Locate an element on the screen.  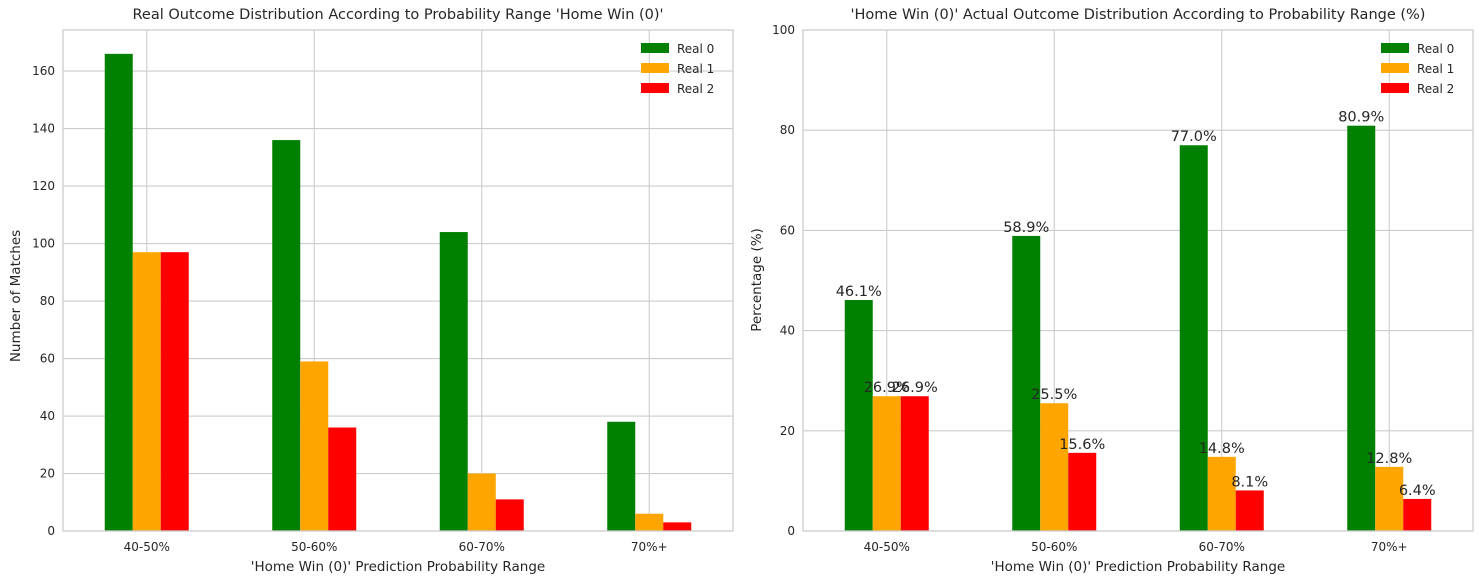
percentage-chart-data-label: 14.8% is located at coordinates (1222, 449).